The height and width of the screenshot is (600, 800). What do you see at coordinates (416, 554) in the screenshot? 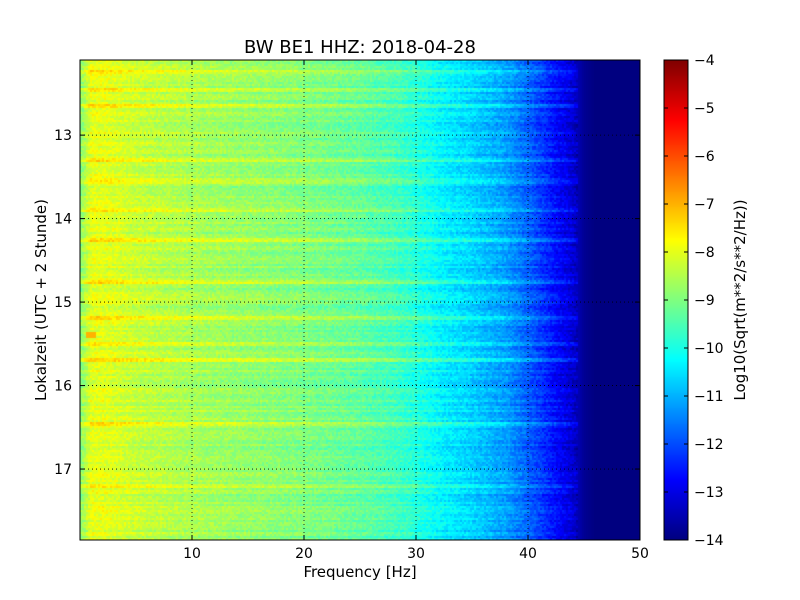
I see `x-tick-label: 30` at bounding box center [416, 554].